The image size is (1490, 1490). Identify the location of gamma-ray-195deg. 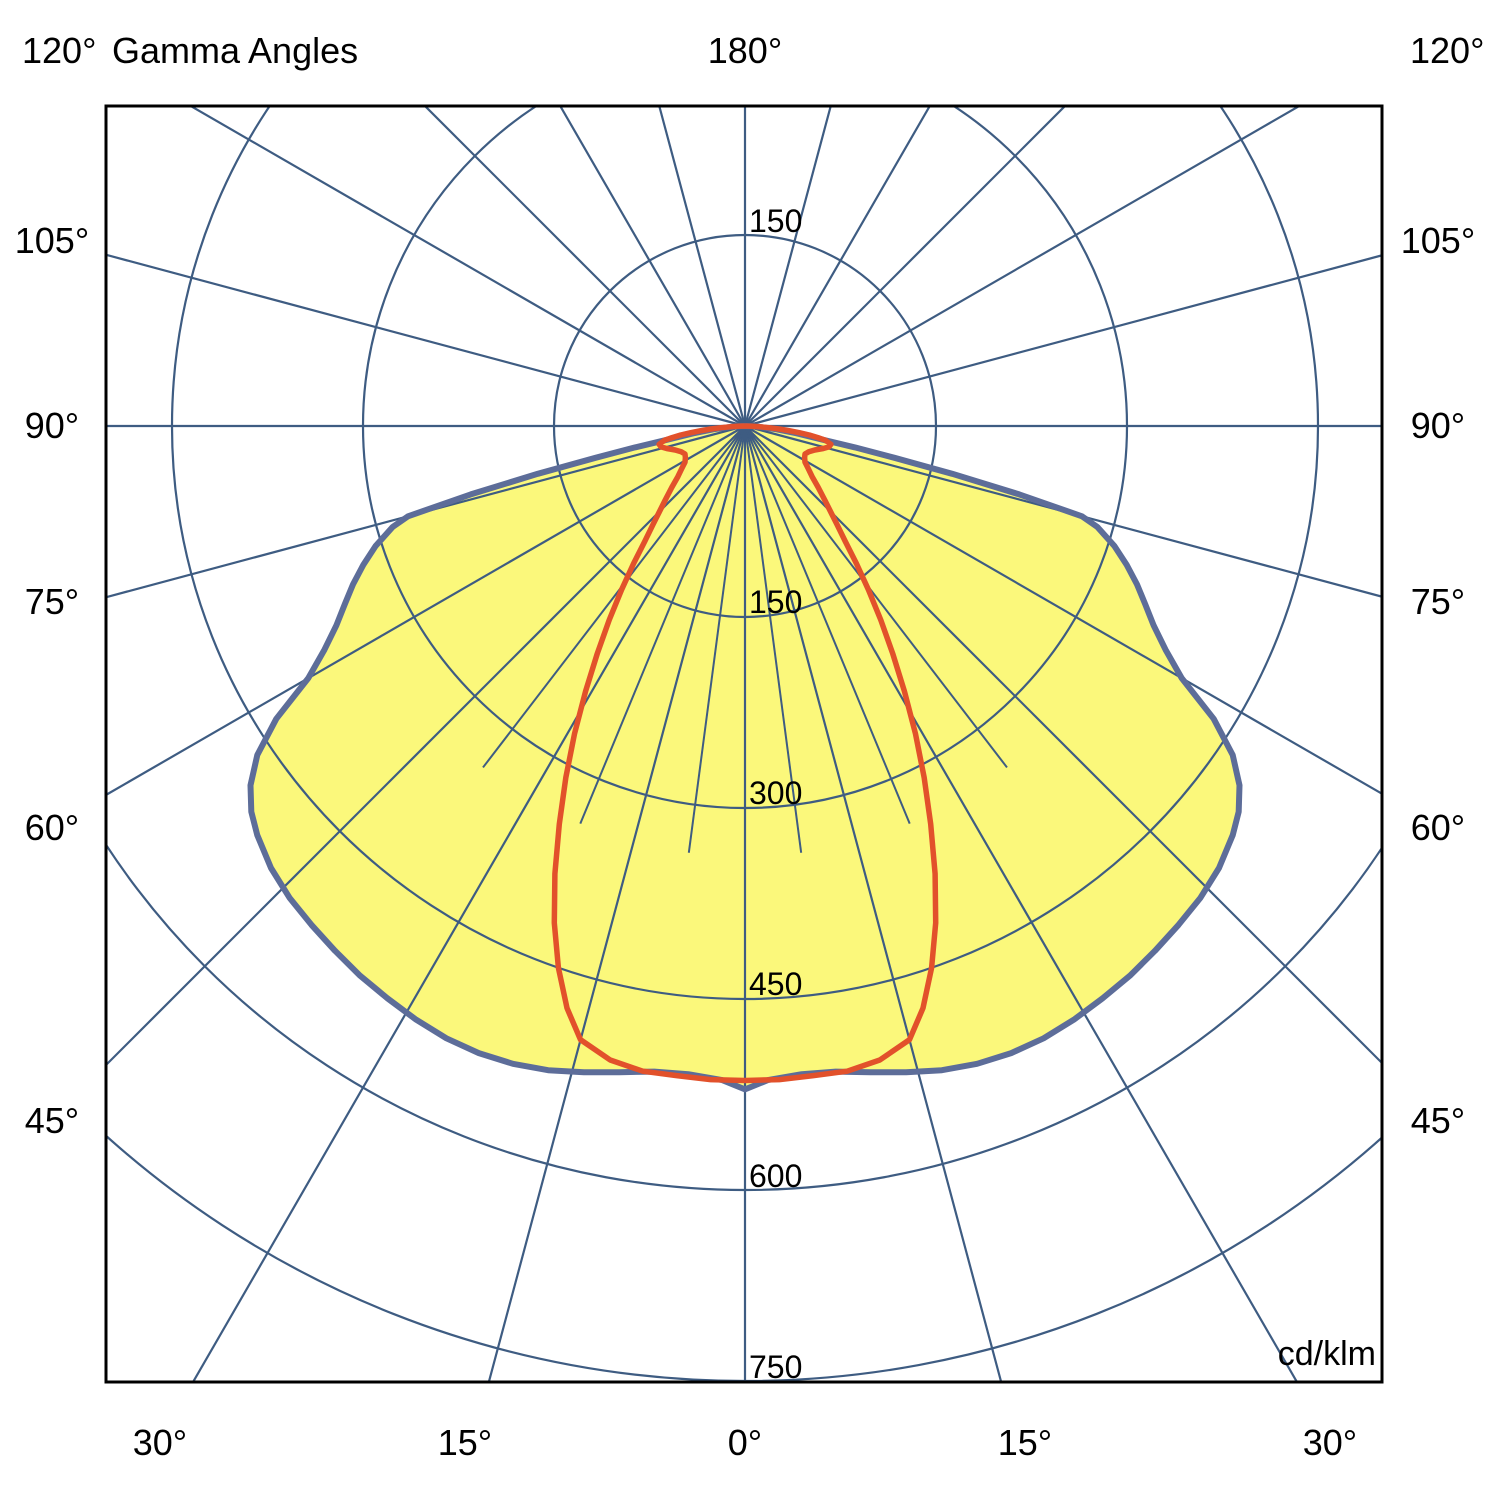
(702, 266).